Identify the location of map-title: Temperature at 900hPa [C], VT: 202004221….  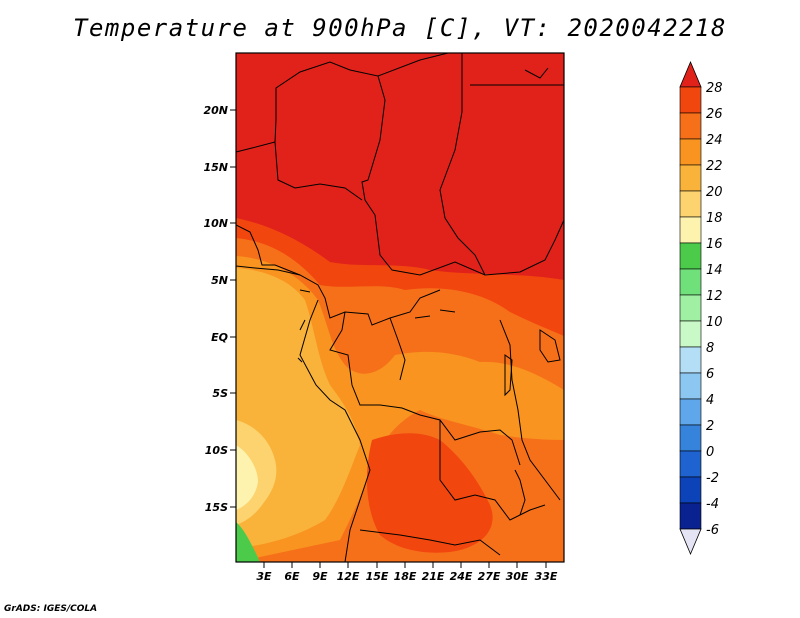
(400, 28).